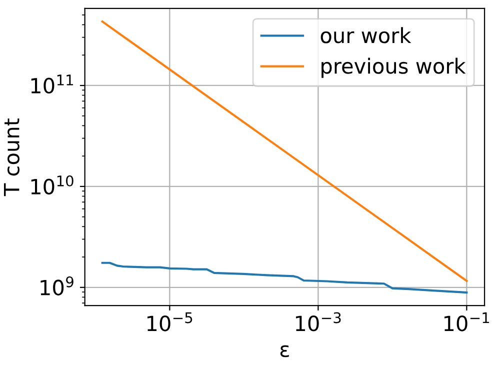 Image resolution: width=499 pixels, height=366 pixels. Describe the element at coordinates (169, 322) in the screenshot. I see `x-tick-label: 10$^{−5}$` at that location.